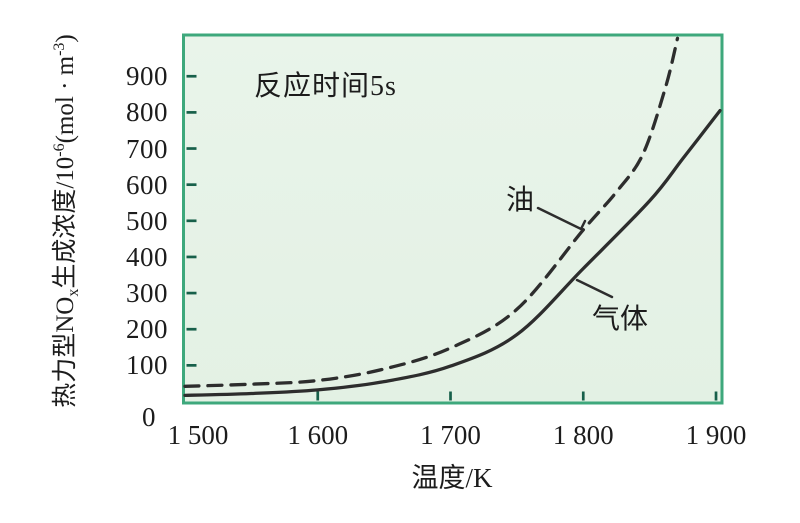 This screenshot has width=800, height=523. I want to click on series-label-gas: 气体, so click(620, 319).